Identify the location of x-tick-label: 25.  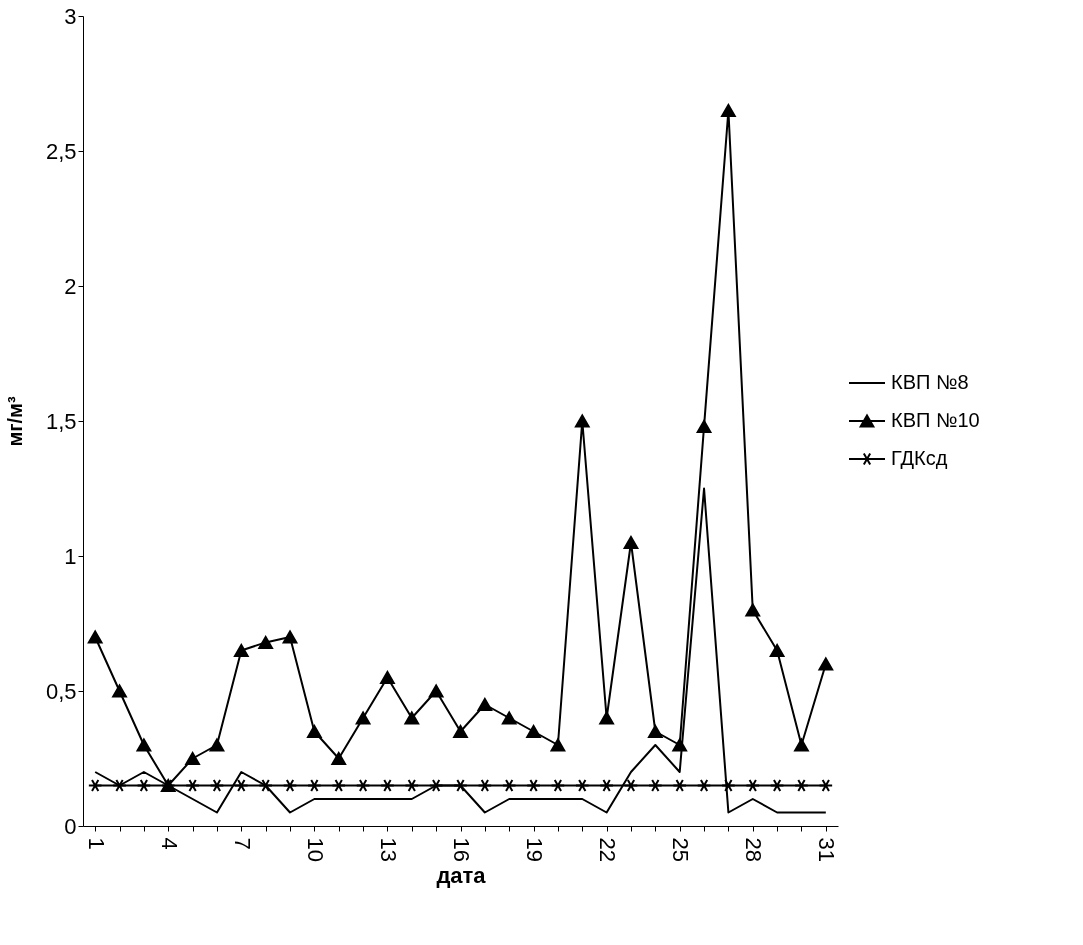
(681, 849).